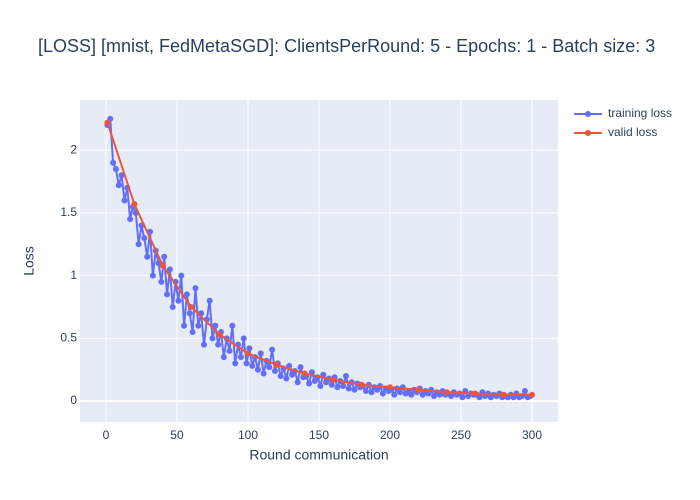 The height and width of the screenshot is (500, 700). I want to click on legend-label: training loss, so click(640, 113).